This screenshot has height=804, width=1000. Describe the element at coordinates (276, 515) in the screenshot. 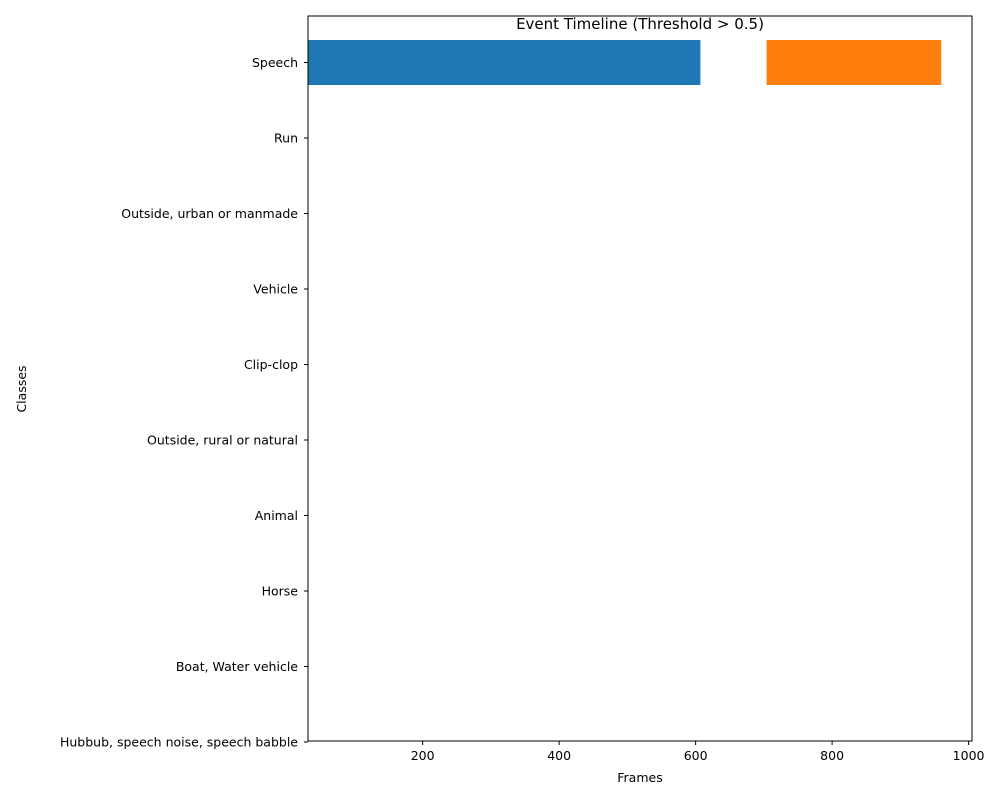

I see `y-tick-label: Animal` at that location.